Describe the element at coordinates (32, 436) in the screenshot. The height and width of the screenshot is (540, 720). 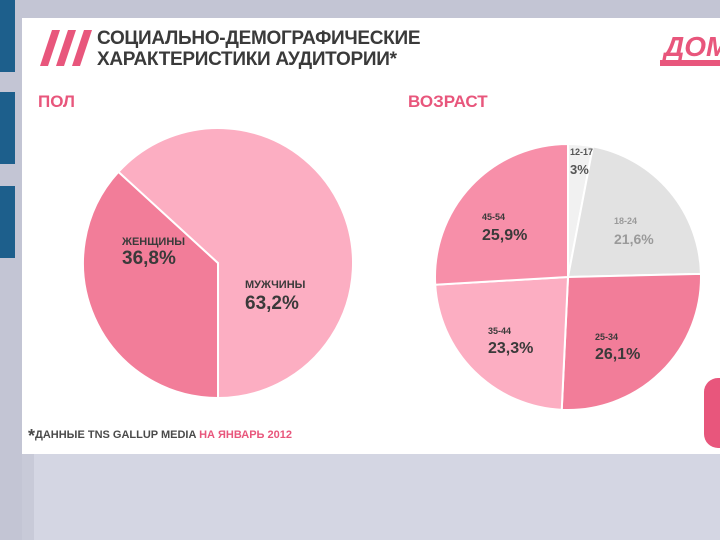
I see `footnote-star: *` at that location.